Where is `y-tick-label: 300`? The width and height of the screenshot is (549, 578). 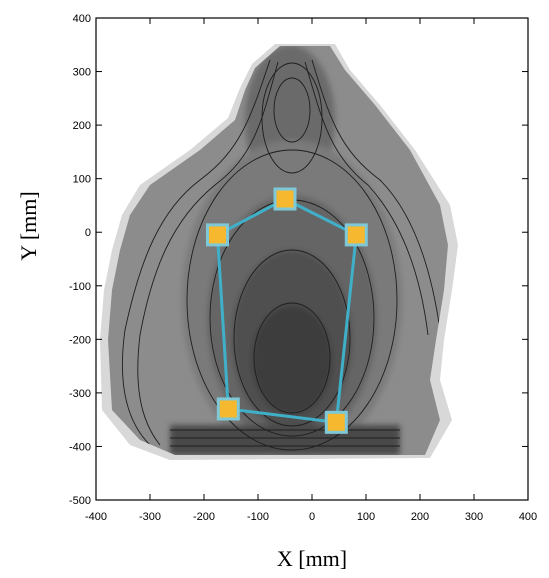 y-tick-label: 300 is located at coordinates (82, 73).